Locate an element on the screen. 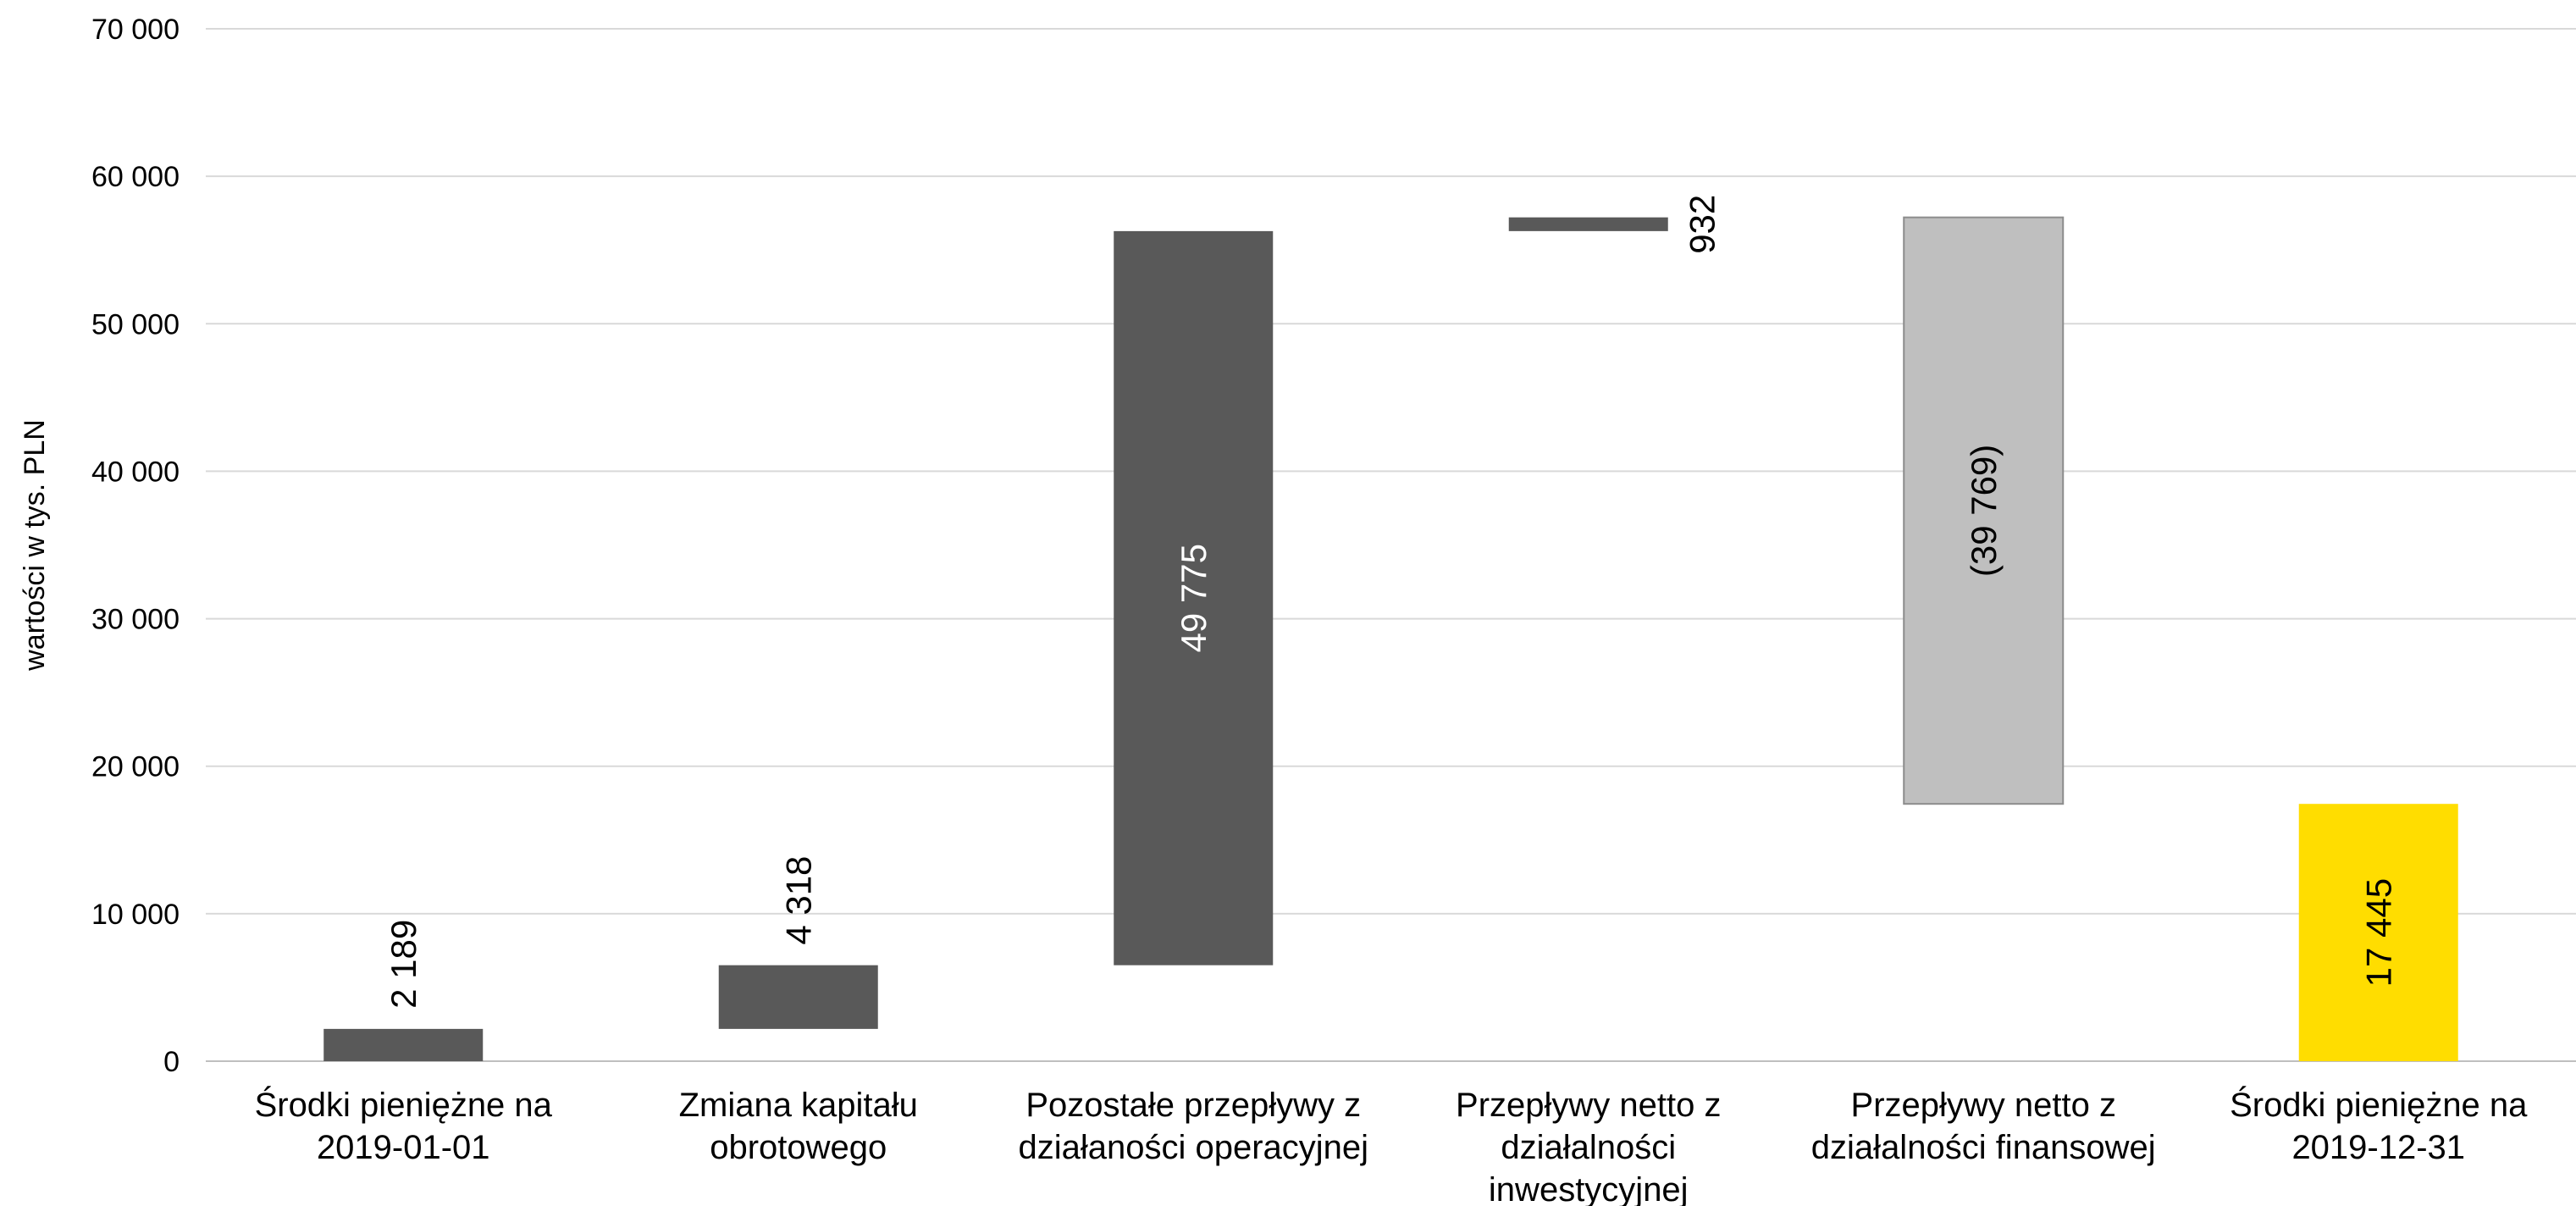  category-label: inwestycyjnej is located at coordinates (1589, 1188).